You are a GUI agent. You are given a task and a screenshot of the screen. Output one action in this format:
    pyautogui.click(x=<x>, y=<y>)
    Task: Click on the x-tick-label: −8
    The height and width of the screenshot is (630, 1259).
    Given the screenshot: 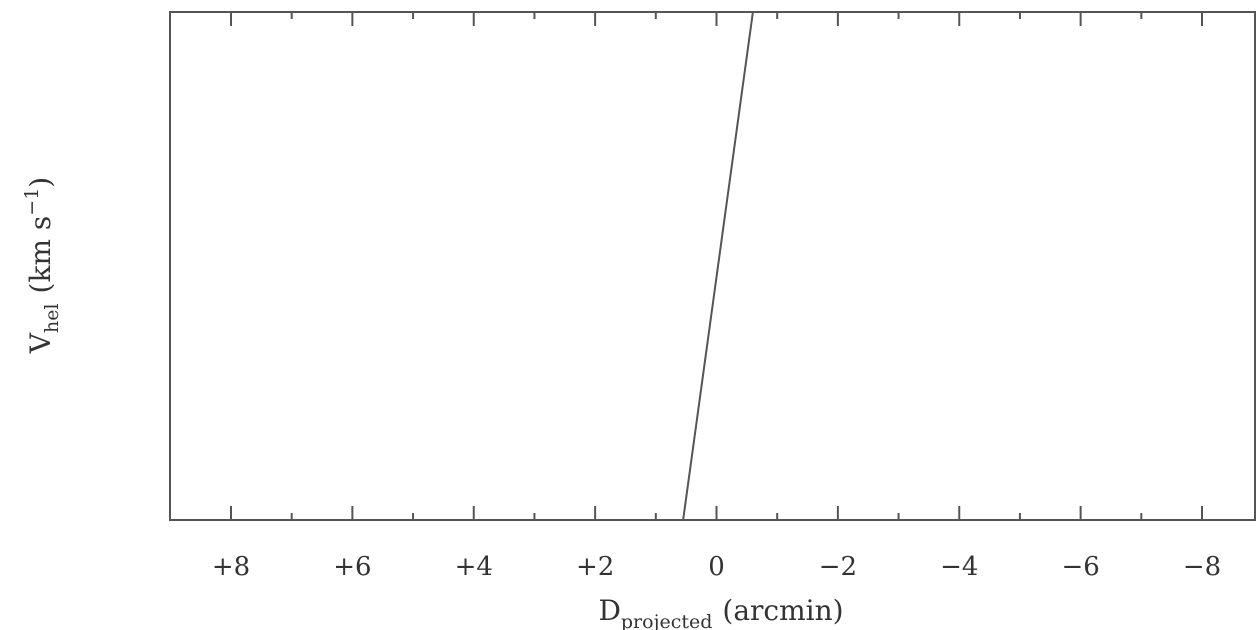 What is the action you would take?
    pyautogui.click(x=1202, y=567)
    